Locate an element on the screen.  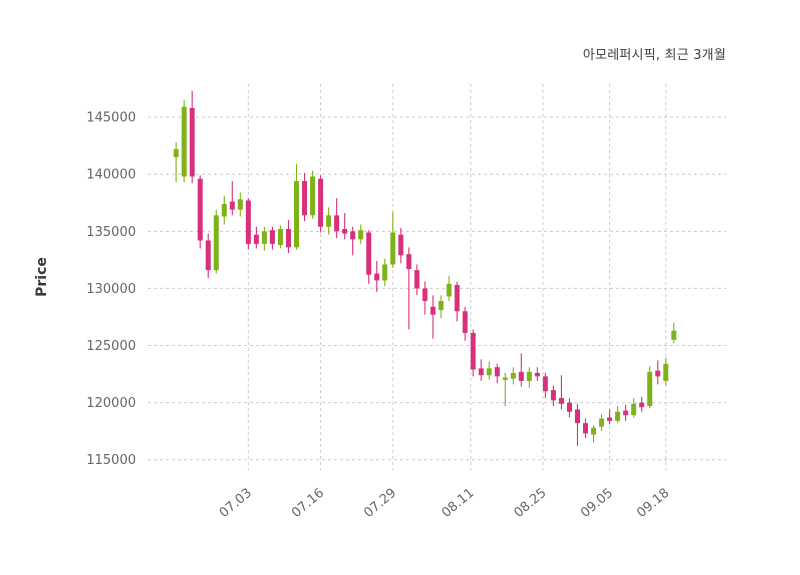
y-tick-label: 140000 is located at coordinates (111, 175).